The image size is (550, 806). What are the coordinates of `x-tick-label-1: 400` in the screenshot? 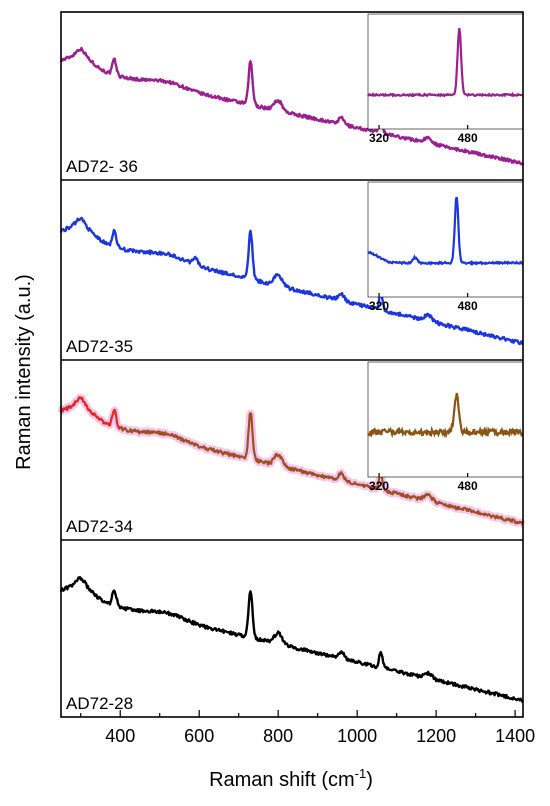 It's located at (120, 736).